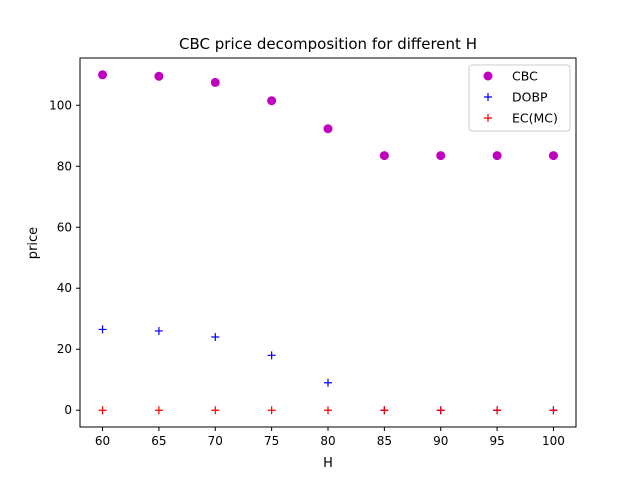 The image size is (640, 480). What do you see at coordinates (60, 105) in the screenshot?
I see `y-tick-label: 100` at bounding box center [60, 105].